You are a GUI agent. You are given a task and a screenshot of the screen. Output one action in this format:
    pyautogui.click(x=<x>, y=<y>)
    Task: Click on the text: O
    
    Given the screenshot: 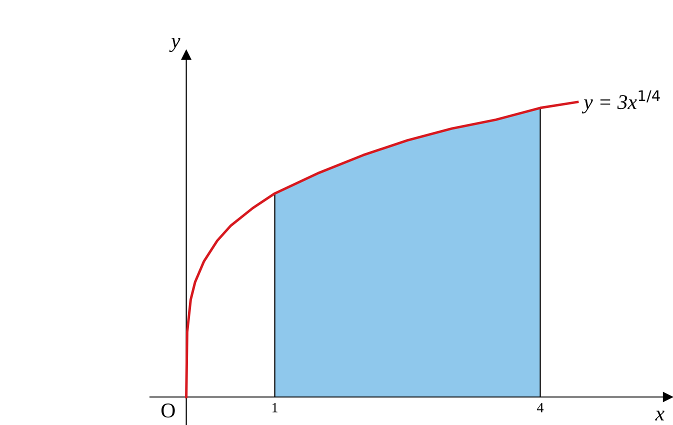 What is the action you would take?
    pyautogui.click(x=168, y=411)
    